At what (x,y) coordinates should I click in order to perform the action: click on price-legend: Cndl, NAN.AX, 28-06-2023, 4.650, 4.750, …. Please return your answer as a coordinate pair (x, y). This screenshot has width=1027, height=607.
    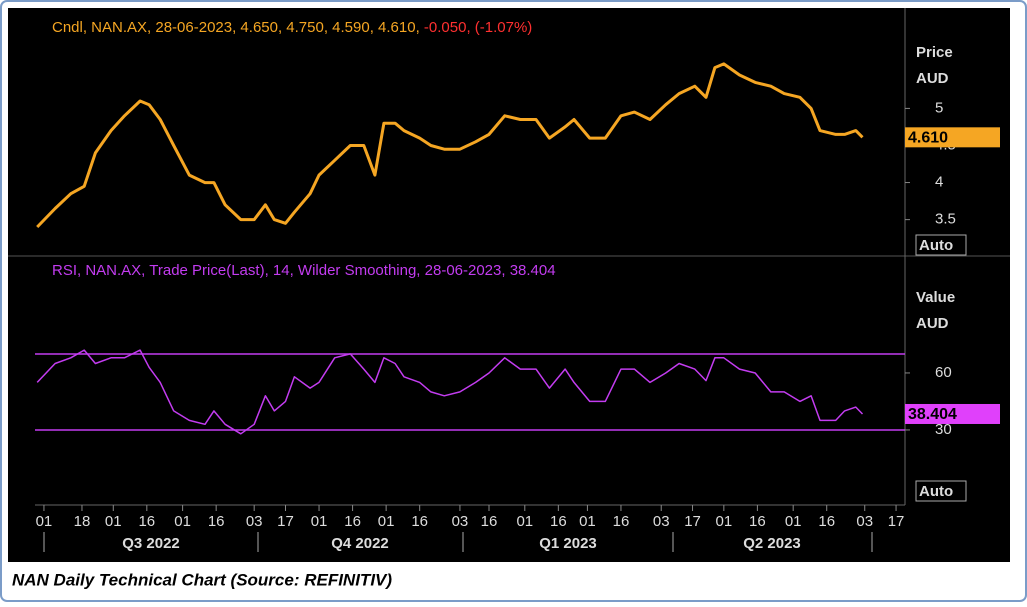
    Looking at the image, I should click on (292, 27).